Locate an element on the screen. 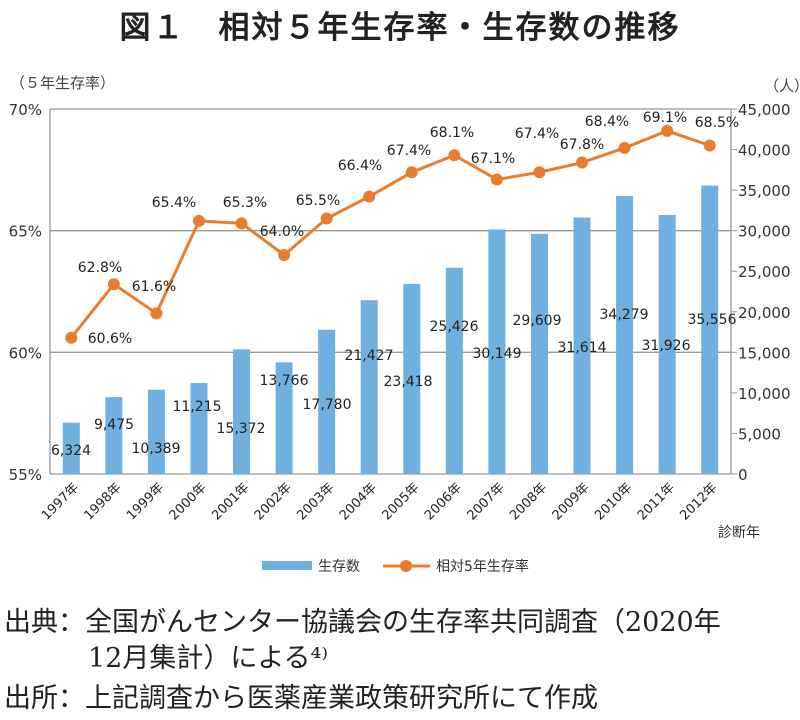  rate-data-label: 66.4% is located at coordinates (360, 166).